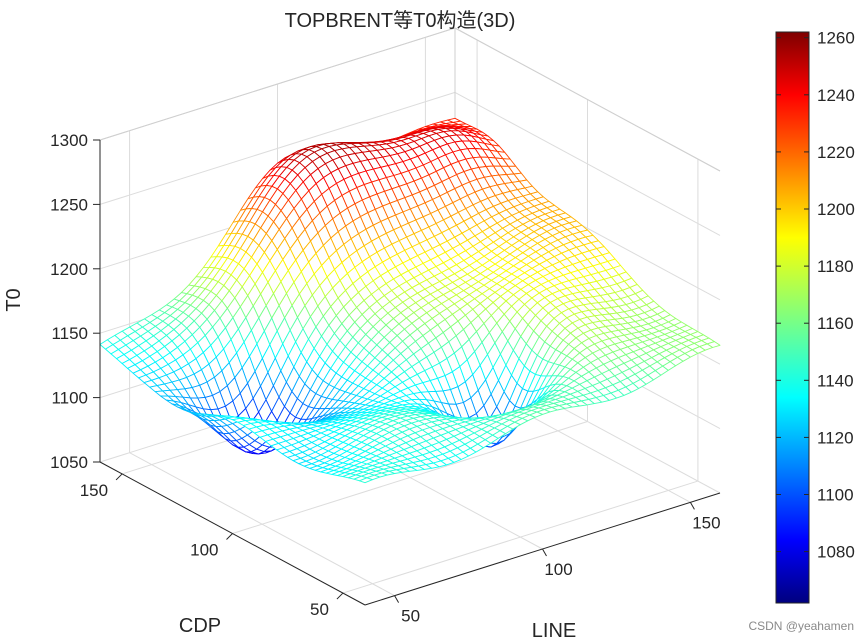 The image size is (865, 641). What do you see at coordinates (69, 269) in the screenshot?
I see `z-tick-label: 1200` at bounding box center [69, 269].